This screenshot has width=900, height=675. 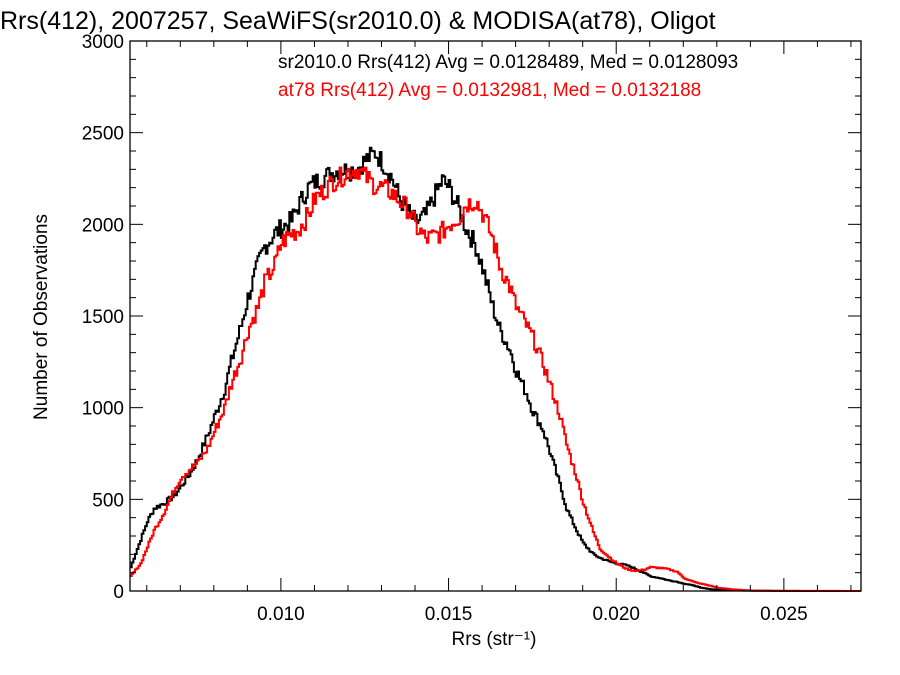 What do you see at coordinates (108, 500) in the screenshot?
I see `y-tick-label-1: 500` at bounding box center [108, 500].